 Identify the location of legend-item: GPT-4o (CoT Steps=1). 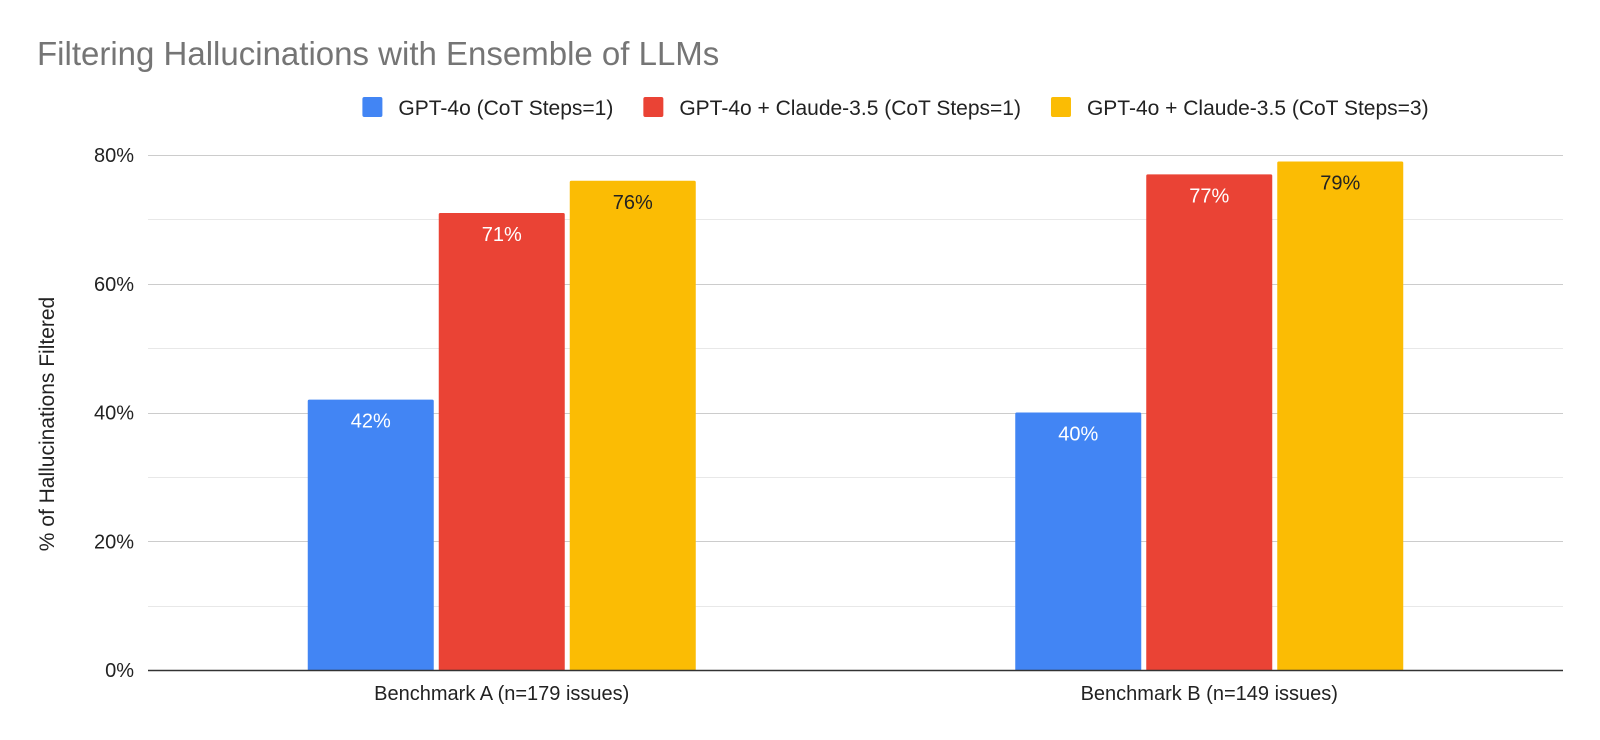
(487, 108).